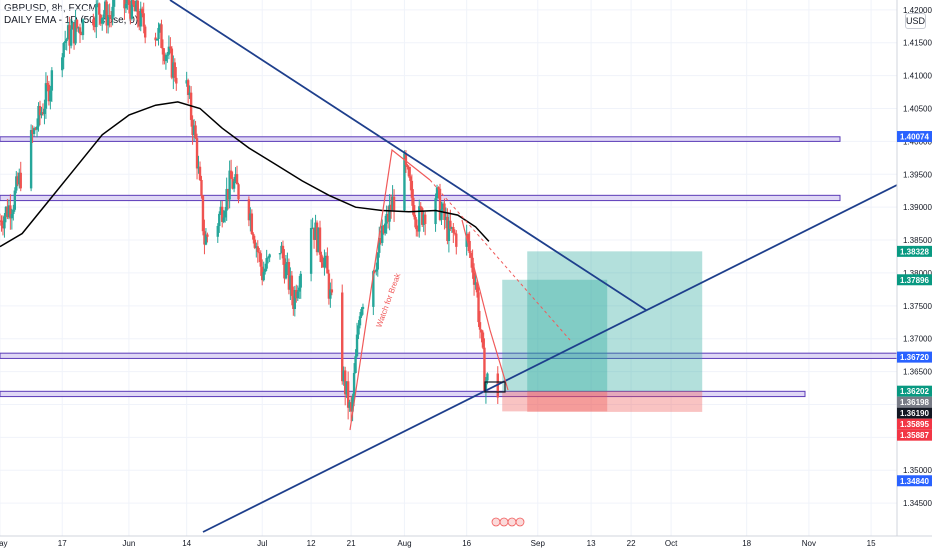 The image size is (932, 550). What do you see at coordinates (917, 503) in the screenshot?
I see `y-tick-label: 1.34500` at bounding box center [917, 503].